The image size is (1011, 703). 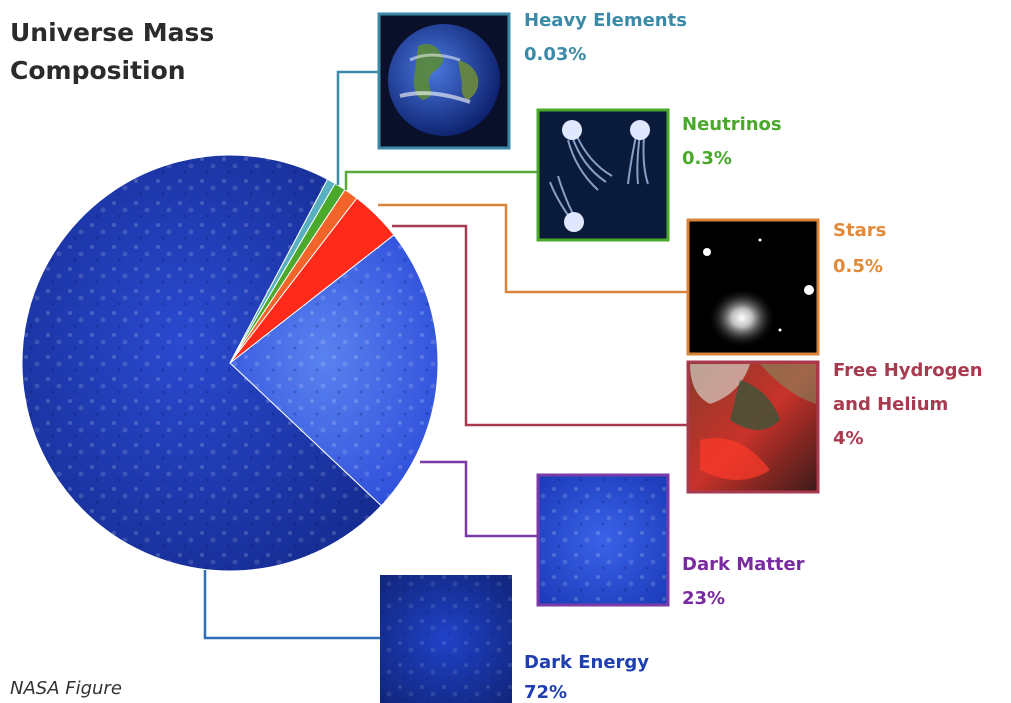 What do you see at coordinates (605, 20) in the screenshot?
I see `label-heavy-elements-name: Heavy Elements` at bounding box center [605, 20].